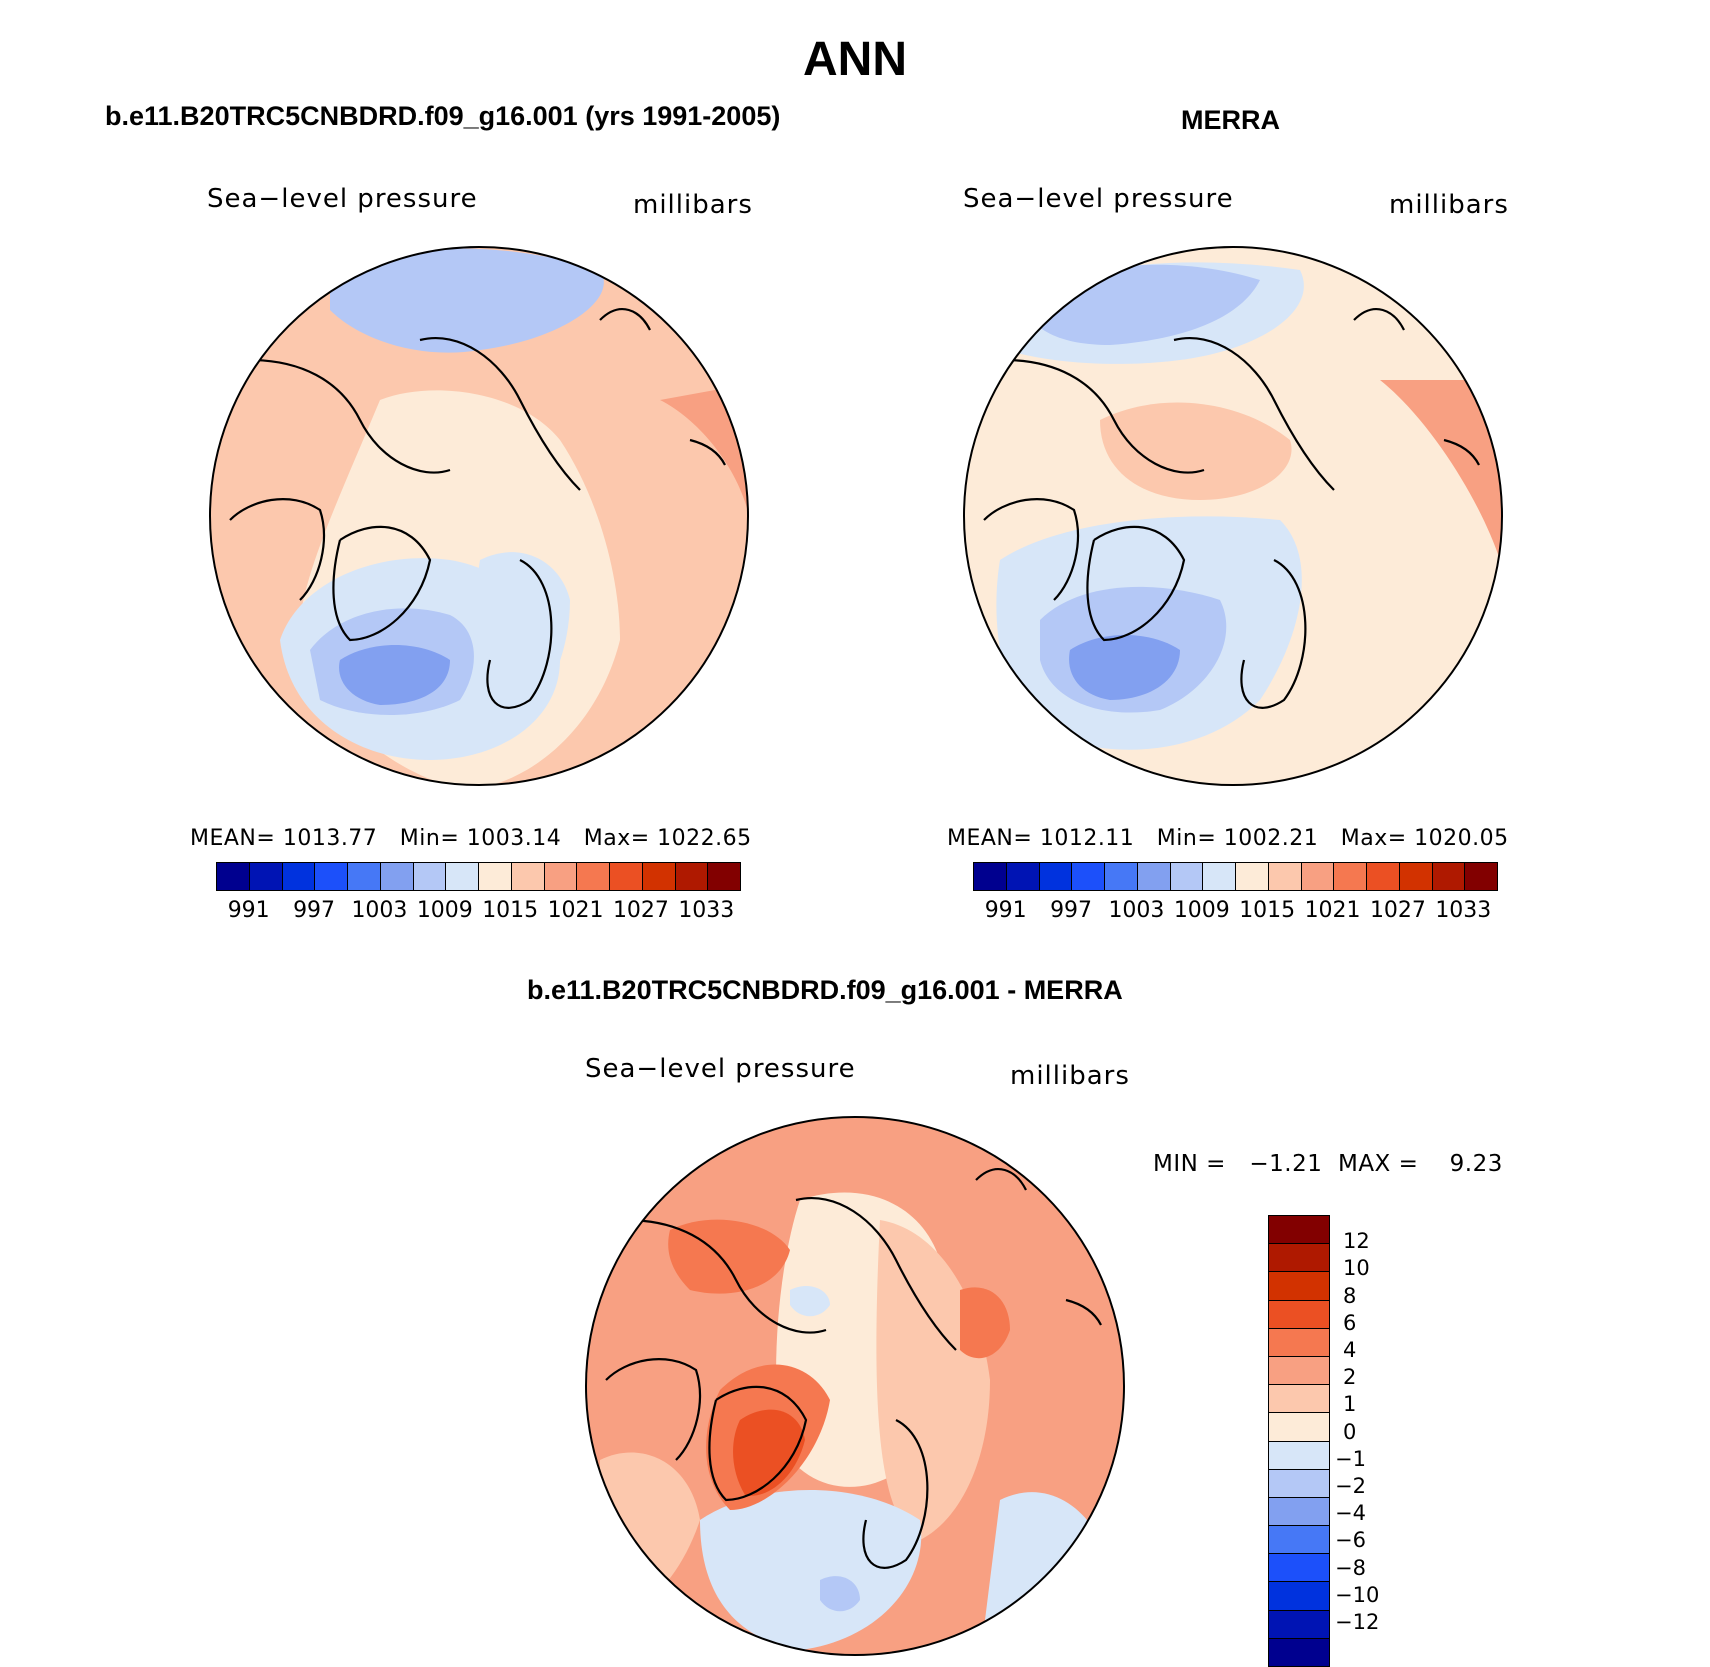 Image resolution: width=1710 pixels, height=1667 pixels. I want to click on mean-value: 1012.11, so click(1087, 838).